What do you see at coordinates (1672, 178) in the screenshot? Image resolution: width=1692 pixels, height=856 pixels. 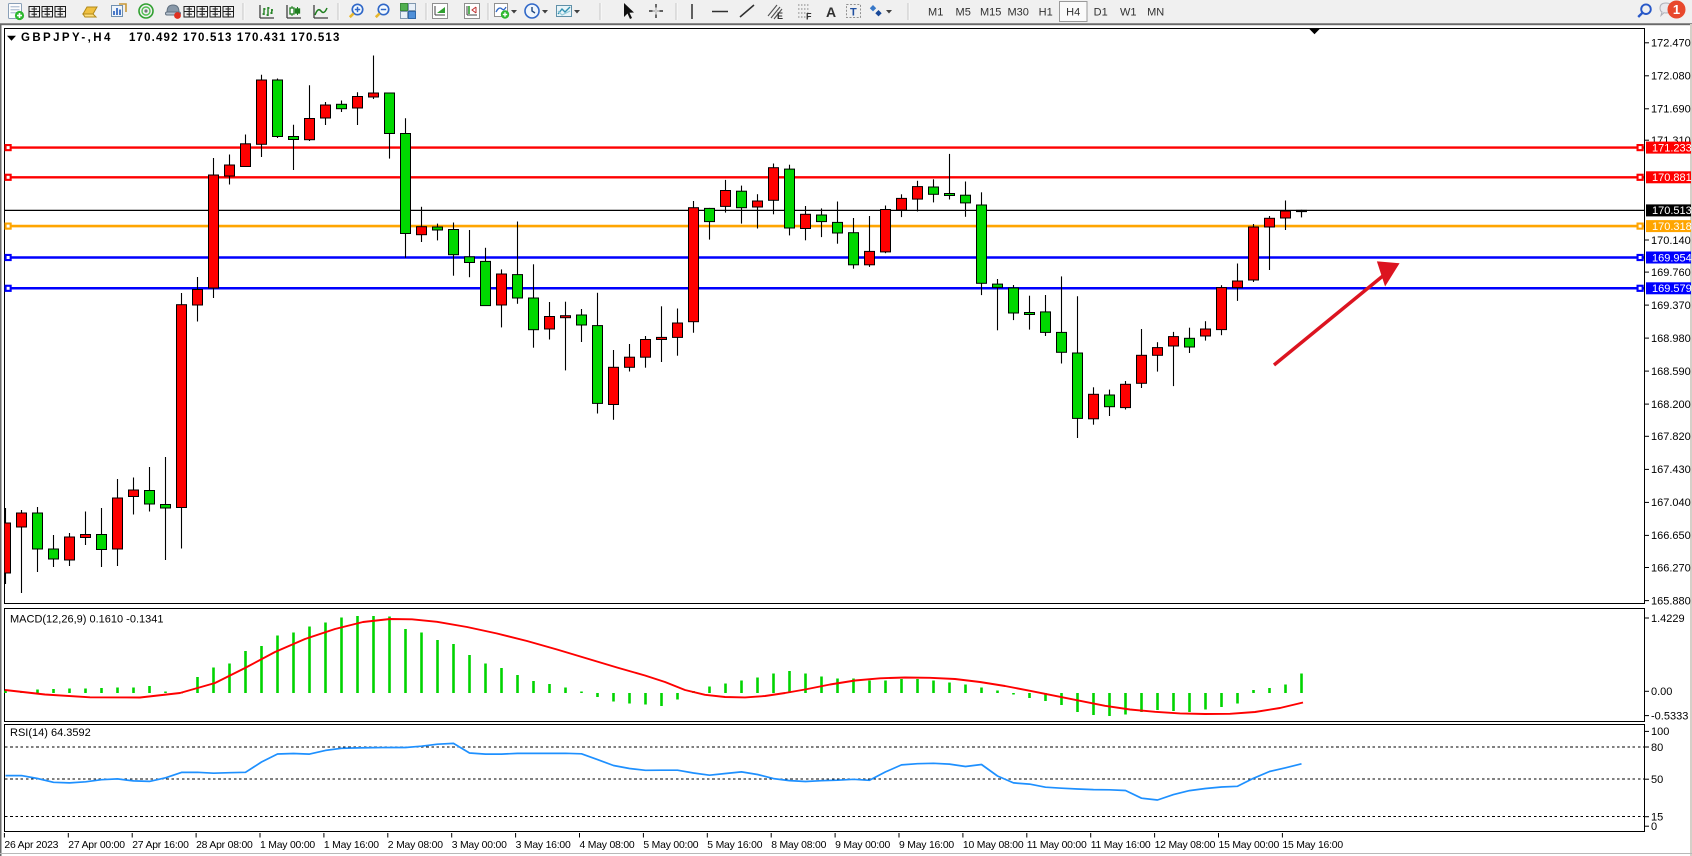 I see `svg-text: 170.881` at bounding box center [1672, 178].